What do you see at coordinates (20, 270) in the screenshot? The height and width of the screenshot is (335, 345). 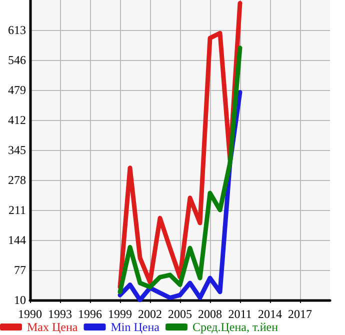 I see `y-tick-label: 77` at bounding box center [20, 270].